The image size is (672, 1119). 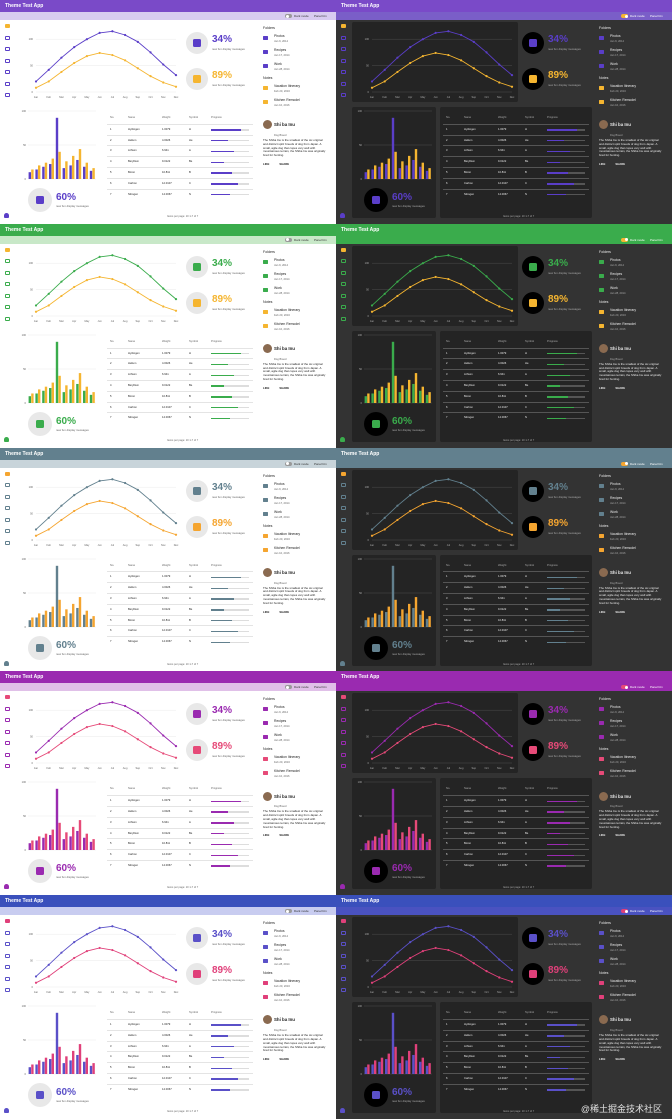 What do you see at coordinates (298, 69) in the screenshot?
I see `folder-item: Work Jan 28, 2014` at bounding box center [298, 69].